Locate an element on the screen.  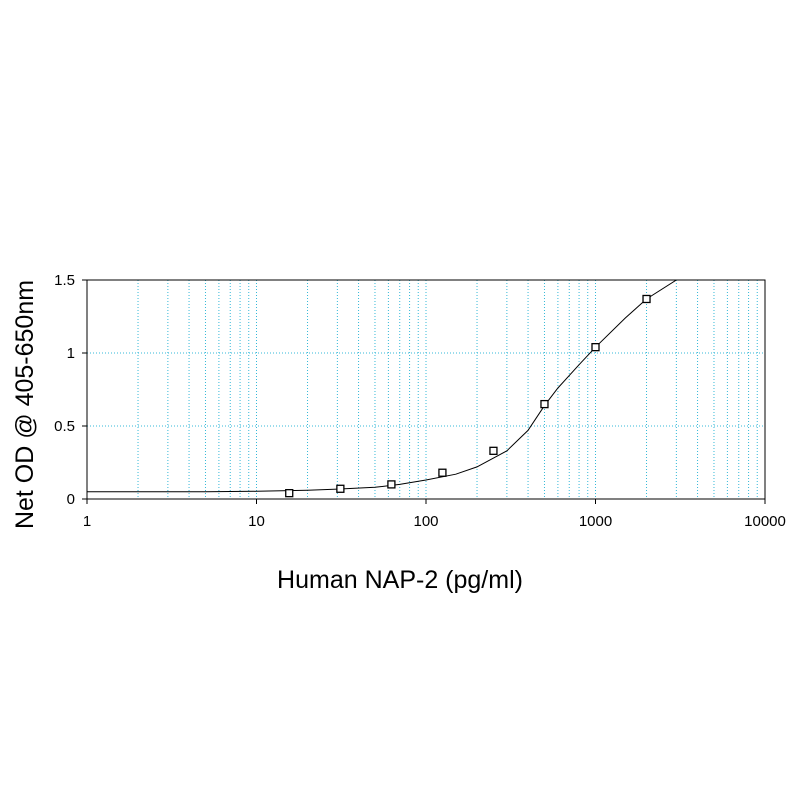
y-tick-label: 1 is located at coordinates (71, 353).